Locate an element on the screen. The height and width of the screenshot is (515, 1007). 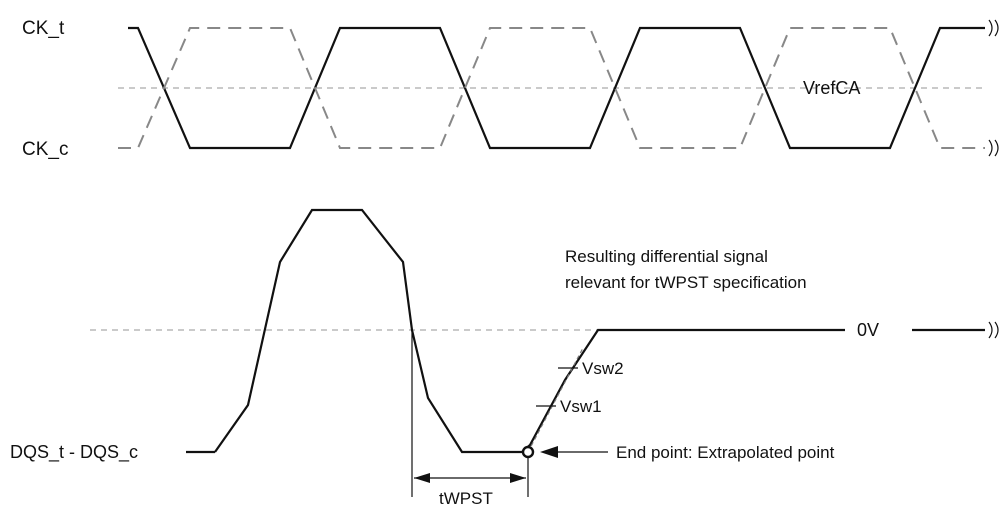
twpst-arrowhead-left is located at coordinates (422, 478).